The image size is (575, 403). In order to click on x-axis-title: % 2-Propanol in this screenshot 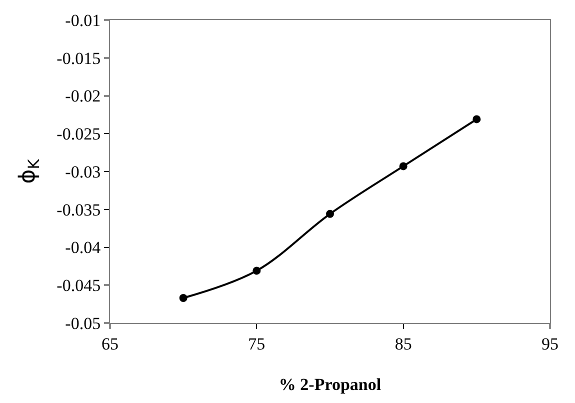, I will do `click(330, 384)`.